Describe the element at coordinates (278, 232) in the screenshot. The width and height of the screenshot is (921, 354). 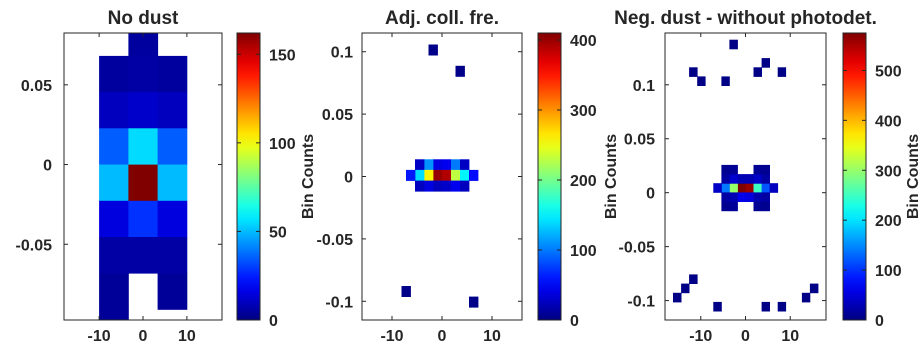
I see `colorbar-tick-label: 50` at that location.